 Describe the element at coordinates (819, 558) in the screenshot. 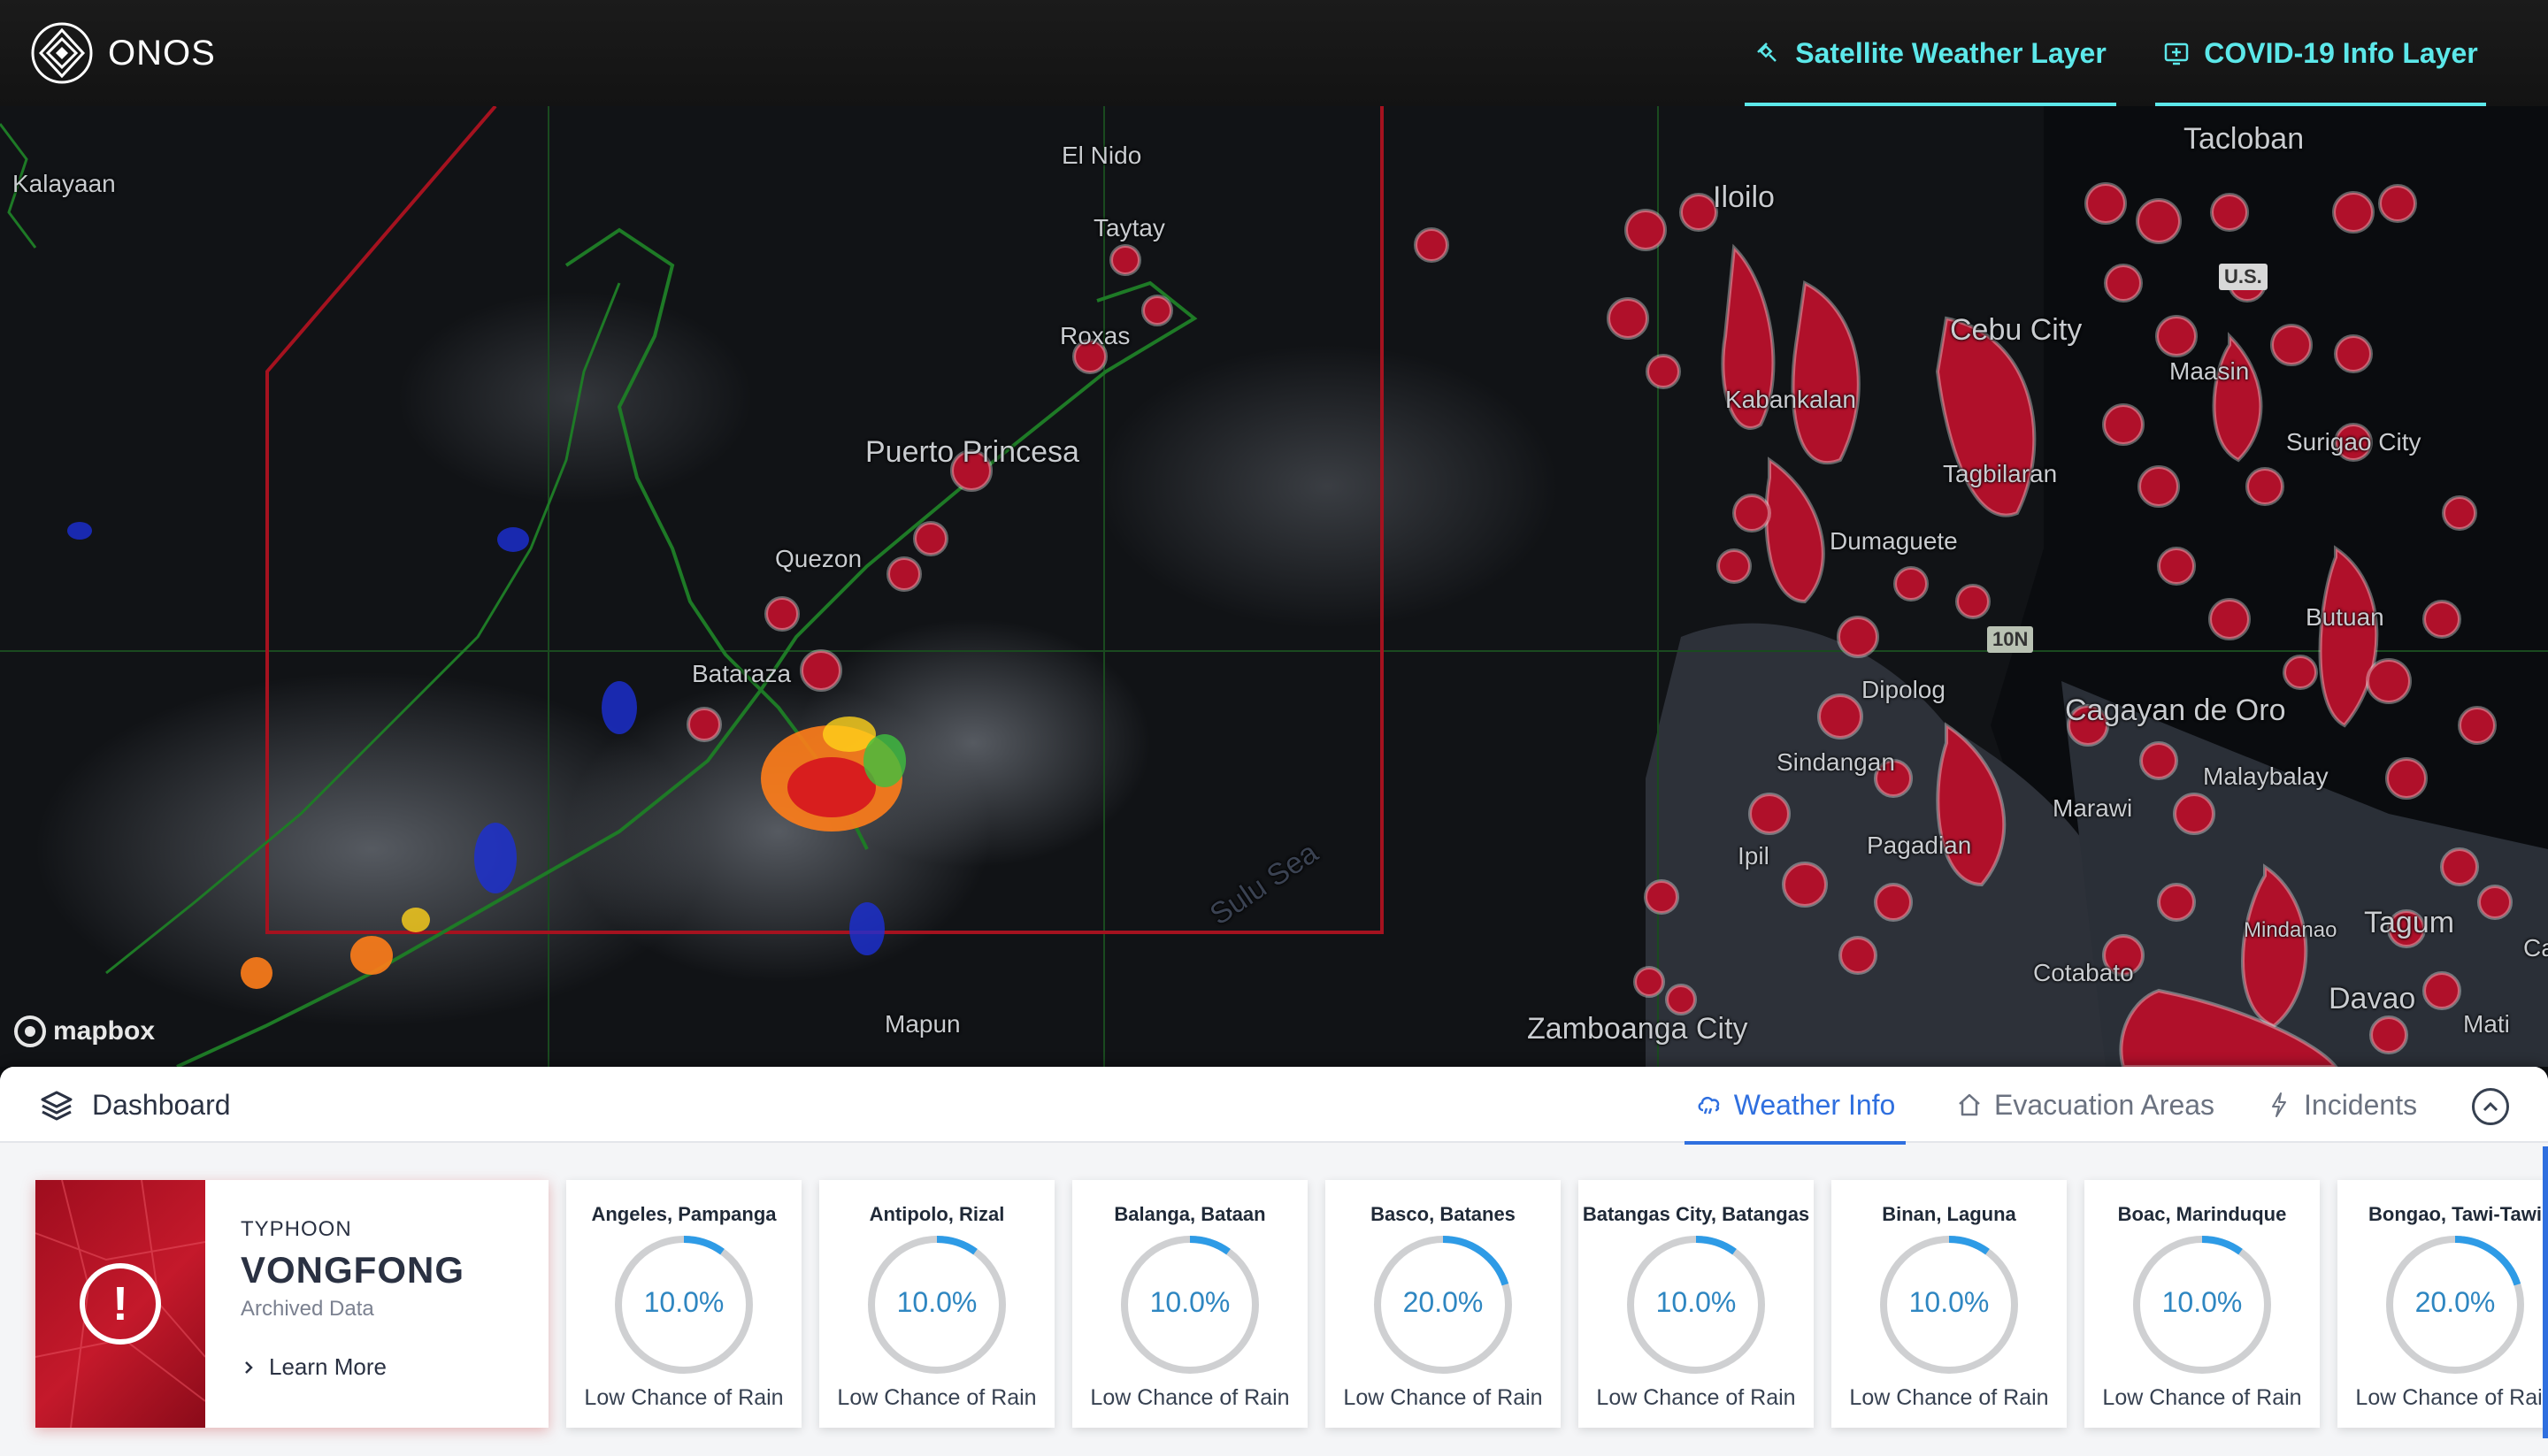

I see `place-label: Quezon` at that location.